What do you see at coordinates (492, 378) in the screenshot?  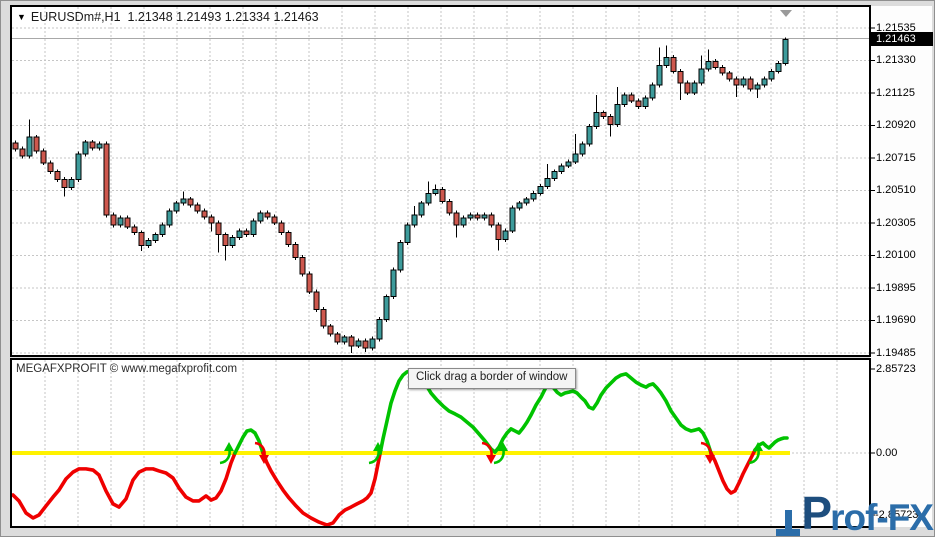 I see `divider-tooltip: Click drag a border of window` at bounding box center [492, 378].